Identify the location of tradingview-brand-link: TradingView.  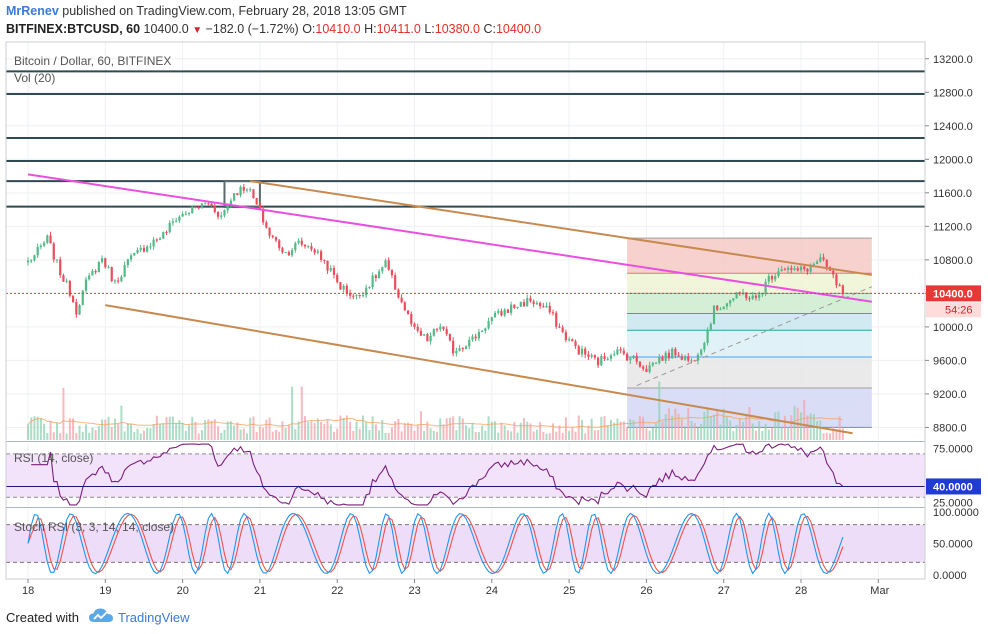
(154, 617).